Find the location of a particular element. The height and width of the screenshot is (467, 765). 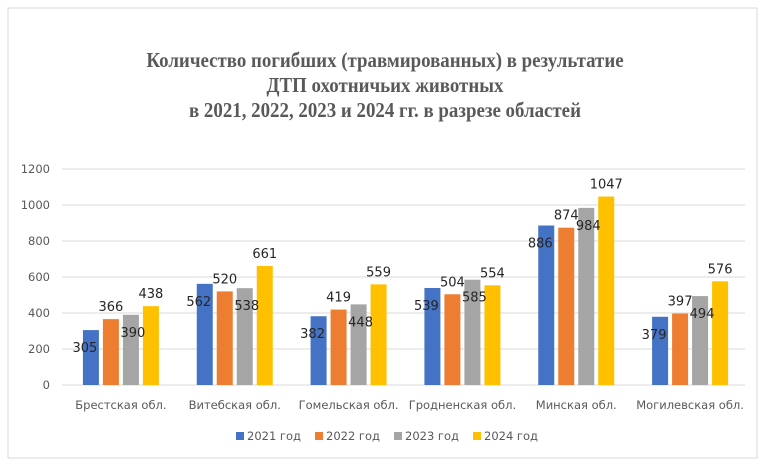

data-label: 366 is located at coordinates (111, 307).